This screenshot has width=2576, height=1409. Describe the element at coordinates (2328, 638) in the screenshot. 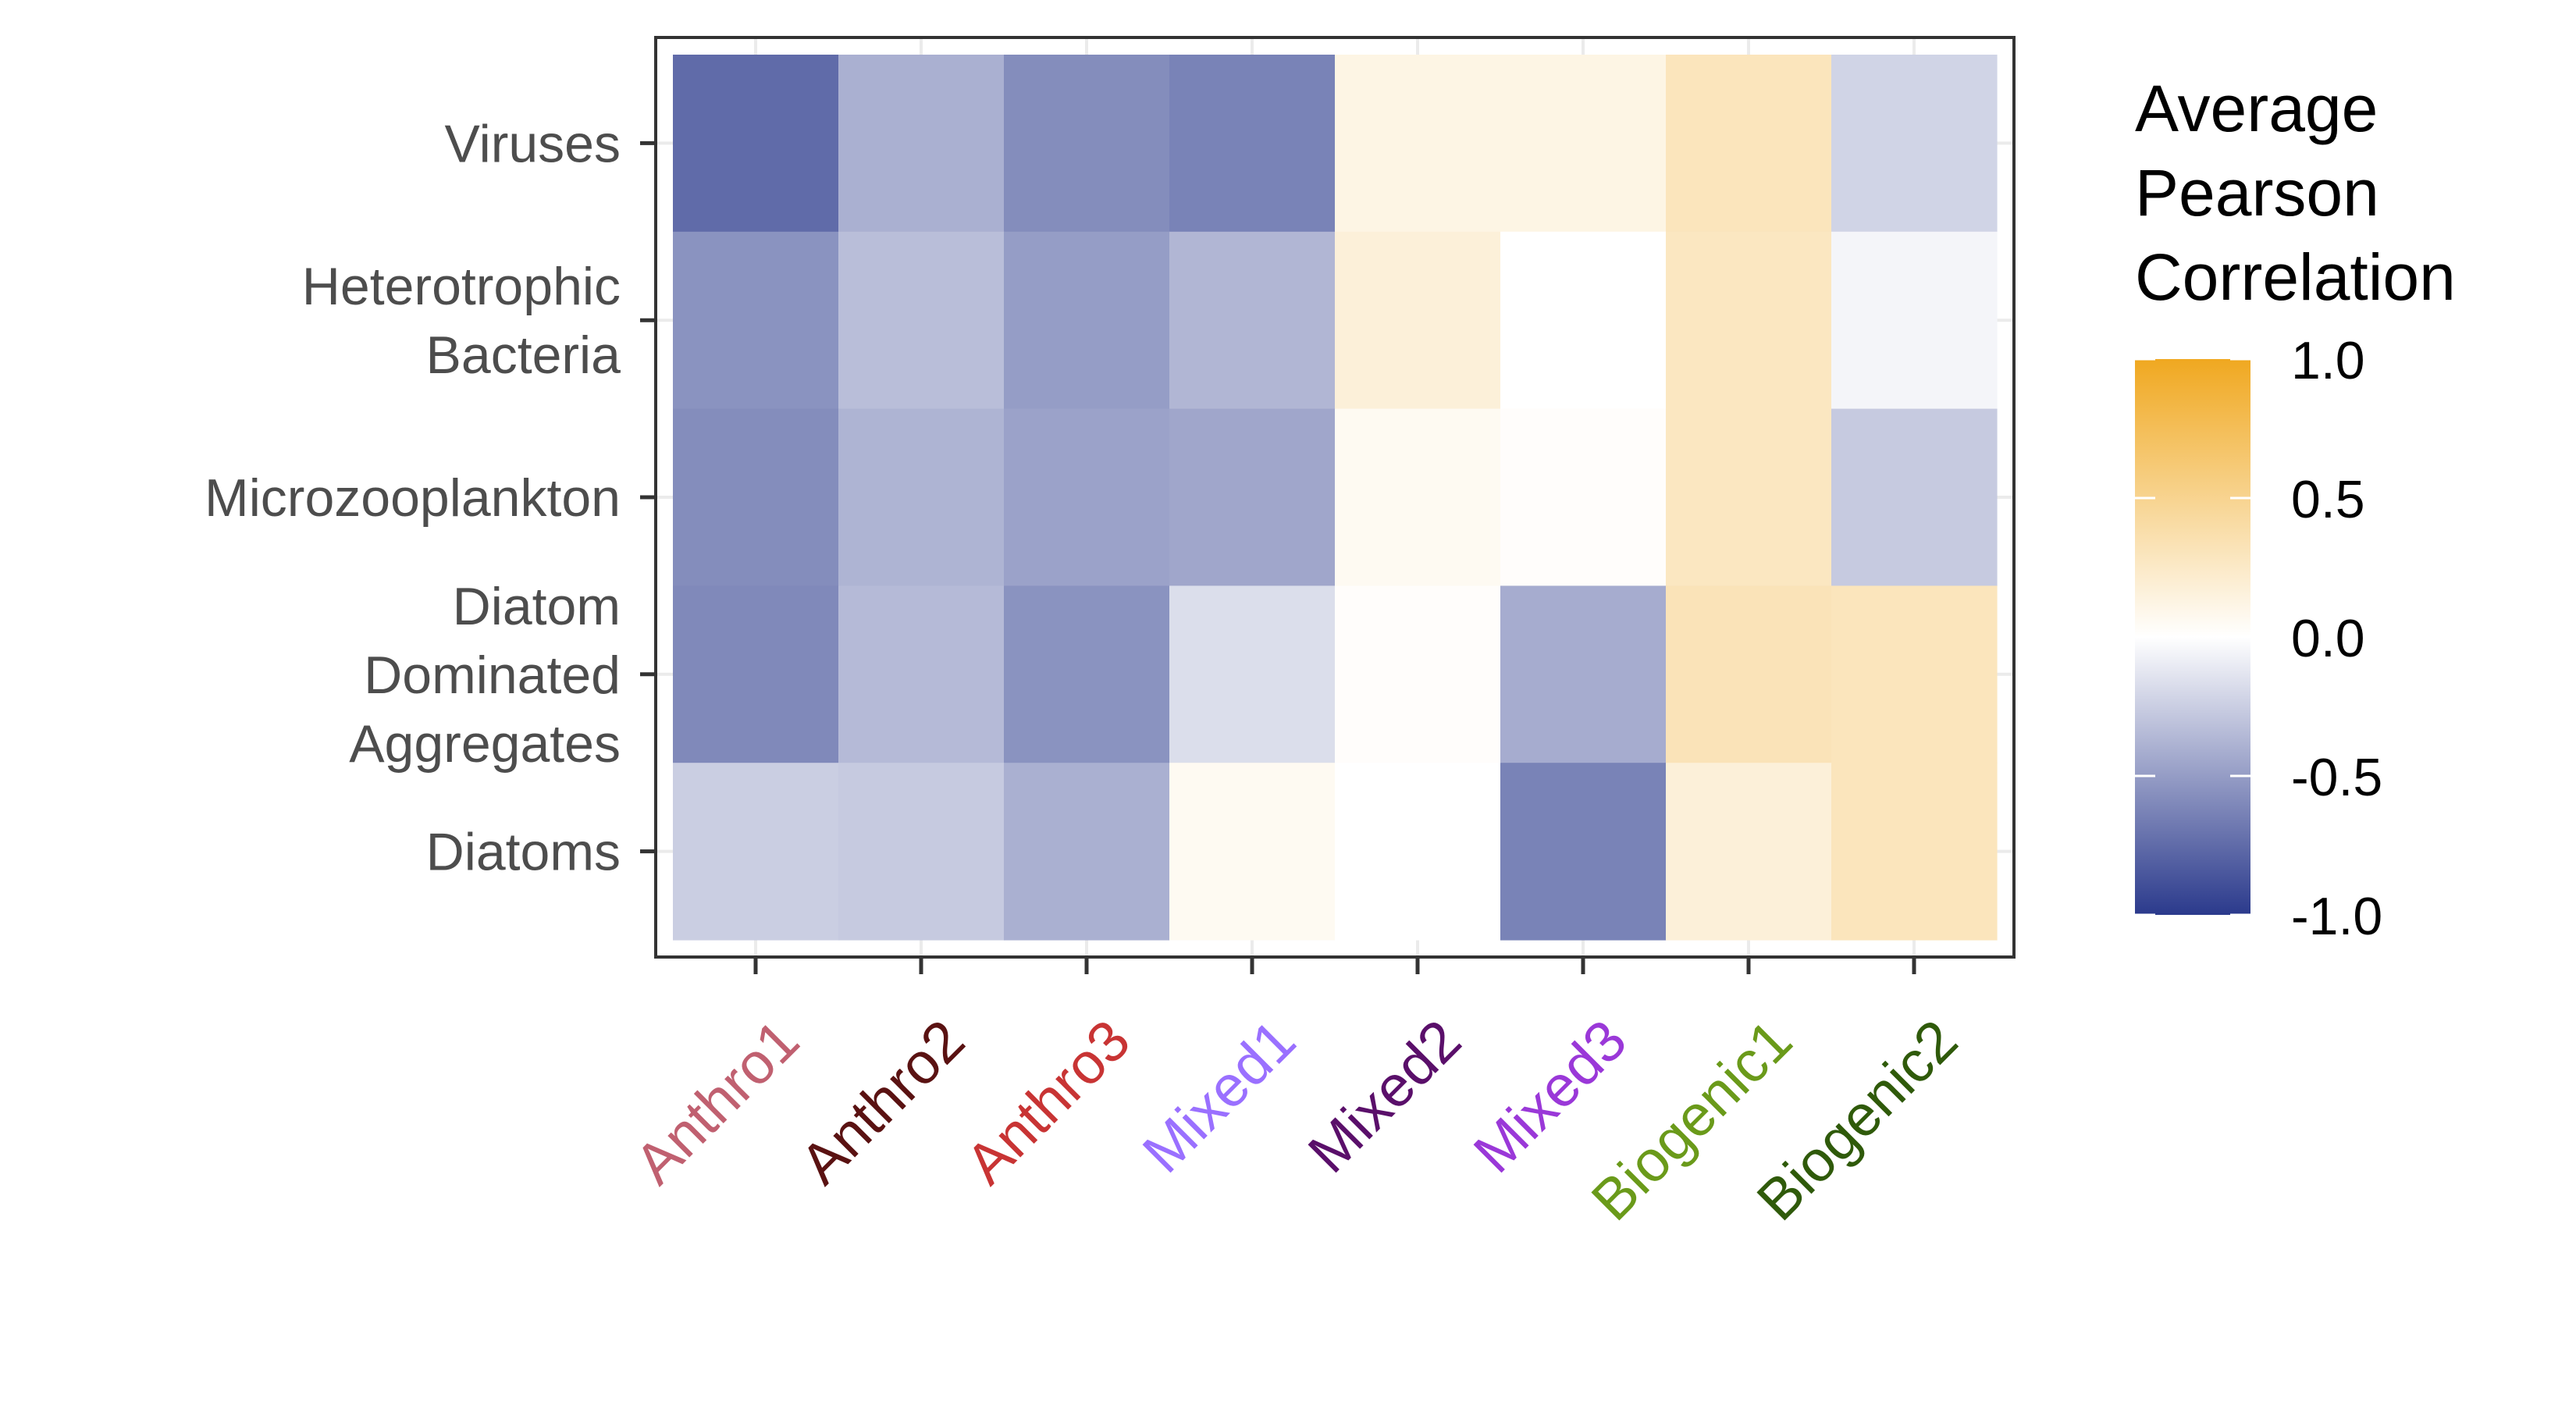

I see `legend-tick-label: 0.0` at that location.